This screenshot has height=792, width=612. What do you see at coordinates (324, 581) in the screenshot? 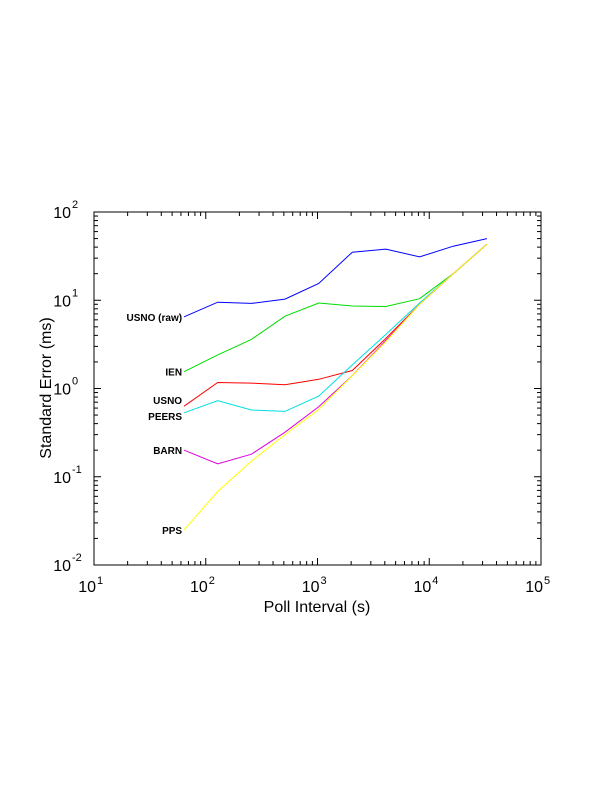
I see `x-tick-label-exponent: 3` at bounding box center [324, 581].